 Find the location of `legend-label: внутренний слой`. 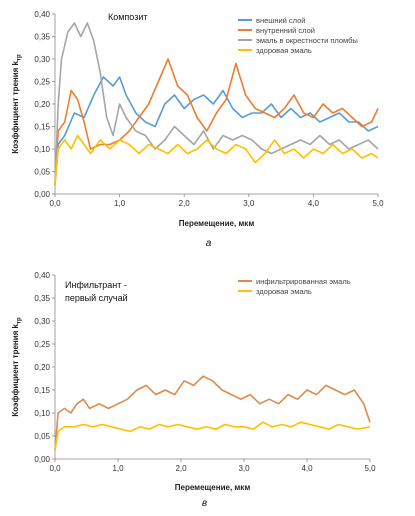

legend-label: внутренний слой is located at coordinates (285, 30).